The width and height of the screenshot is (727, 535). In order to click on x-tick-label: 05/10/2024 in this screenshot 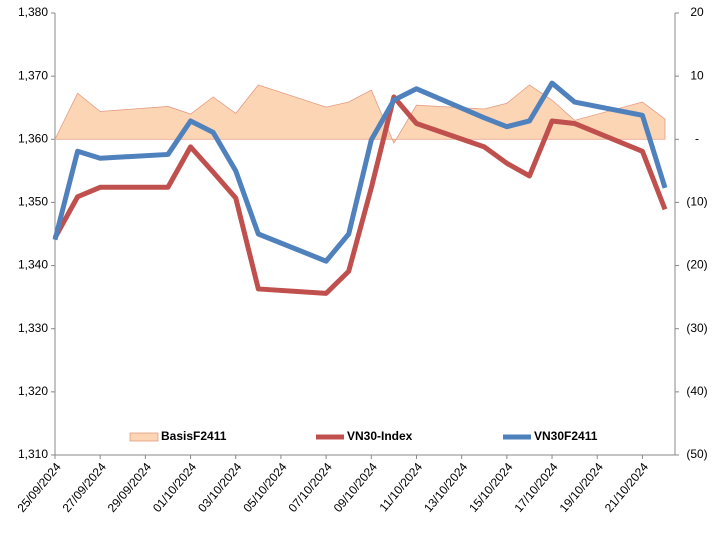, I will do `click(265, 487)`.